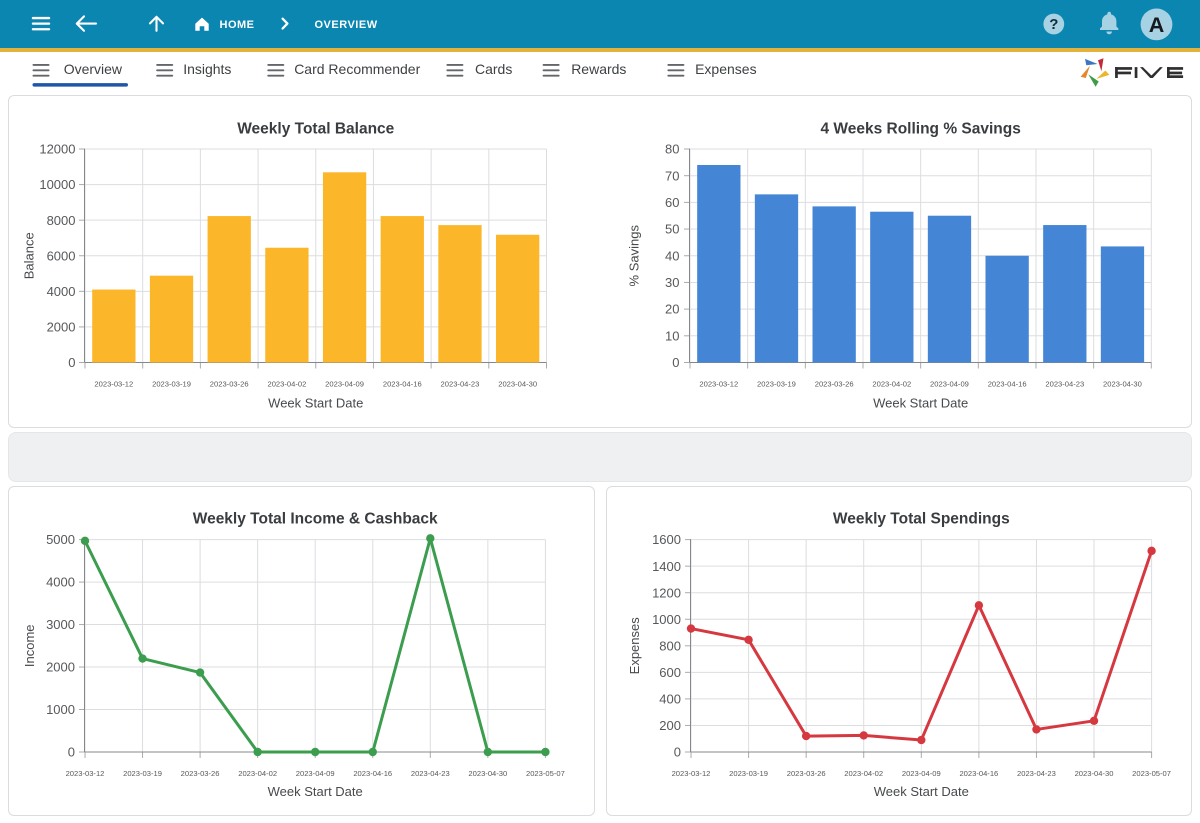 This screenshot has height=823, width=1200. What do you see at coordinates (60, 624) in the screenshot?
I see `svg-text: 3000` at bounding box center [60, 624].